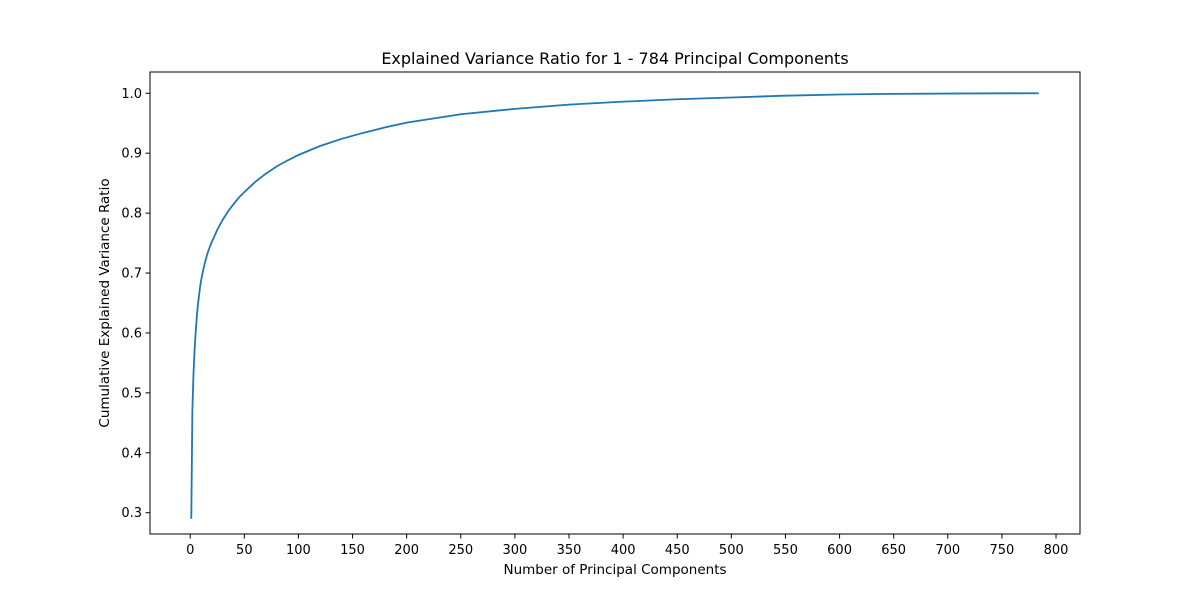  What do you see at coordinates (131, 214) in the screenshot?
I see `y-tick-label: 0.8` at bounding box center [131, 214].